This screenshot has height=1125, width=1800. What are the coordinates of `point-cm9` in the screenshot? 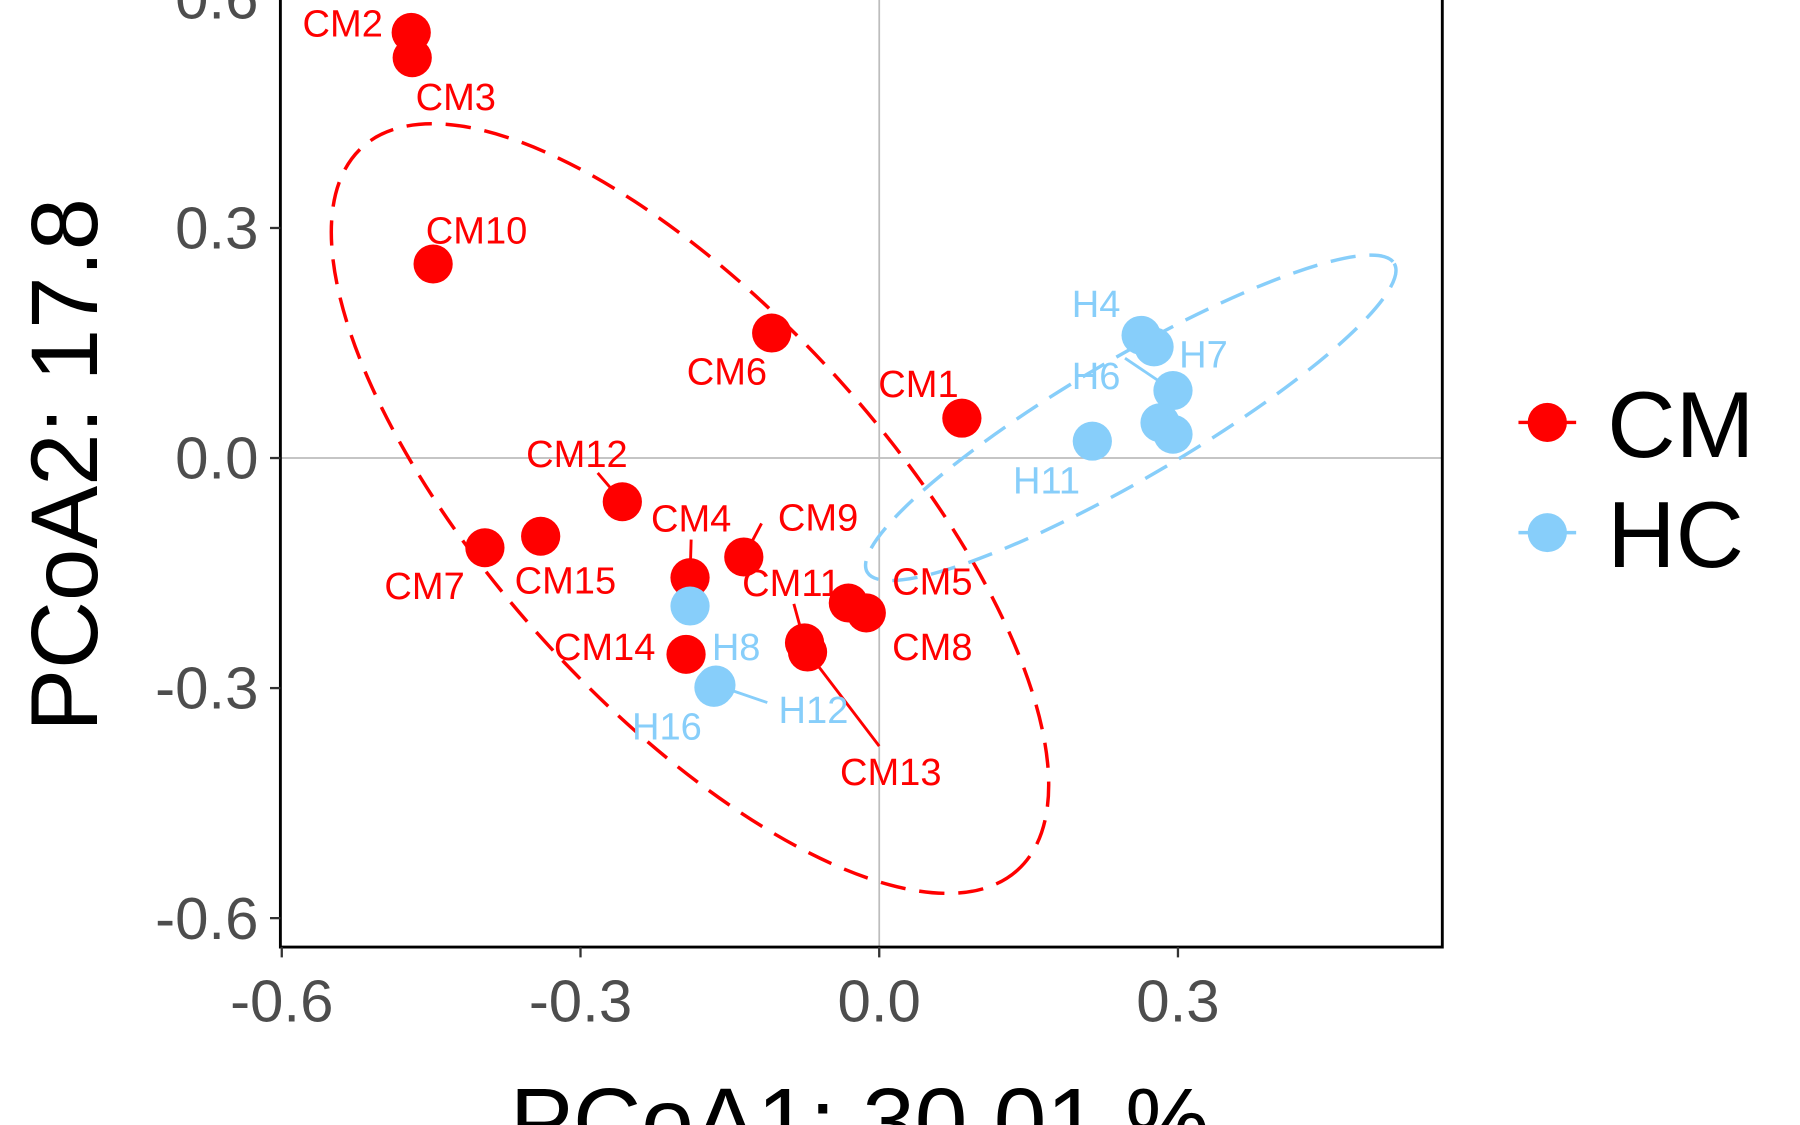 It's located at (744, 557).